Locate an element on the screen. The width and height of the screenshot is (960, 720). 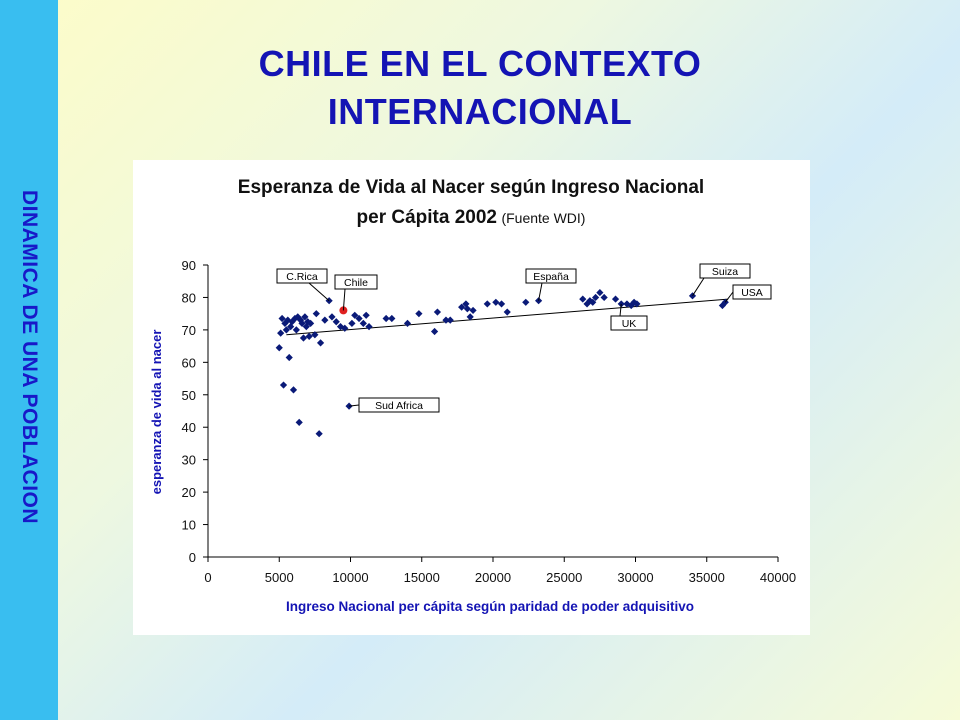
slide-title-line-2: INTERNACIONAL is located at coordinates (480, 111).